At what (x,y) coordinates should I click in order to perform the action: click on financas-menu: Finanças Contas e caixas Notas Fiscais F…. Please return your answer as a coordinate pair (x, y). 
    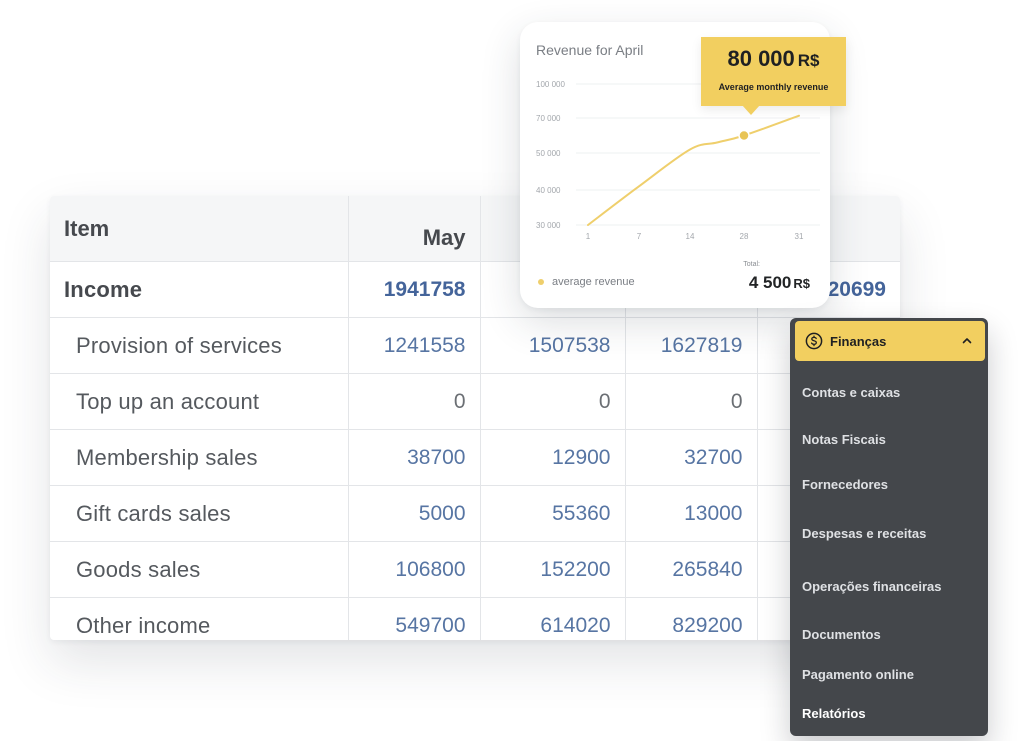
    Looking at the image, I should click on (889, 527).